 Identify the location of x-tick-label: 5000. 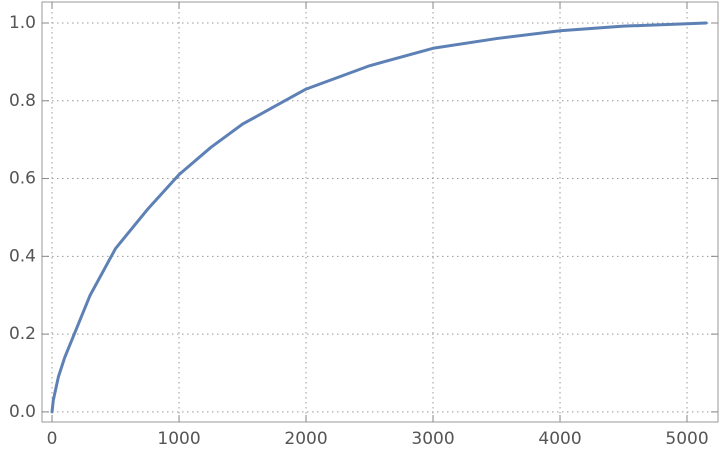
(686, 439).